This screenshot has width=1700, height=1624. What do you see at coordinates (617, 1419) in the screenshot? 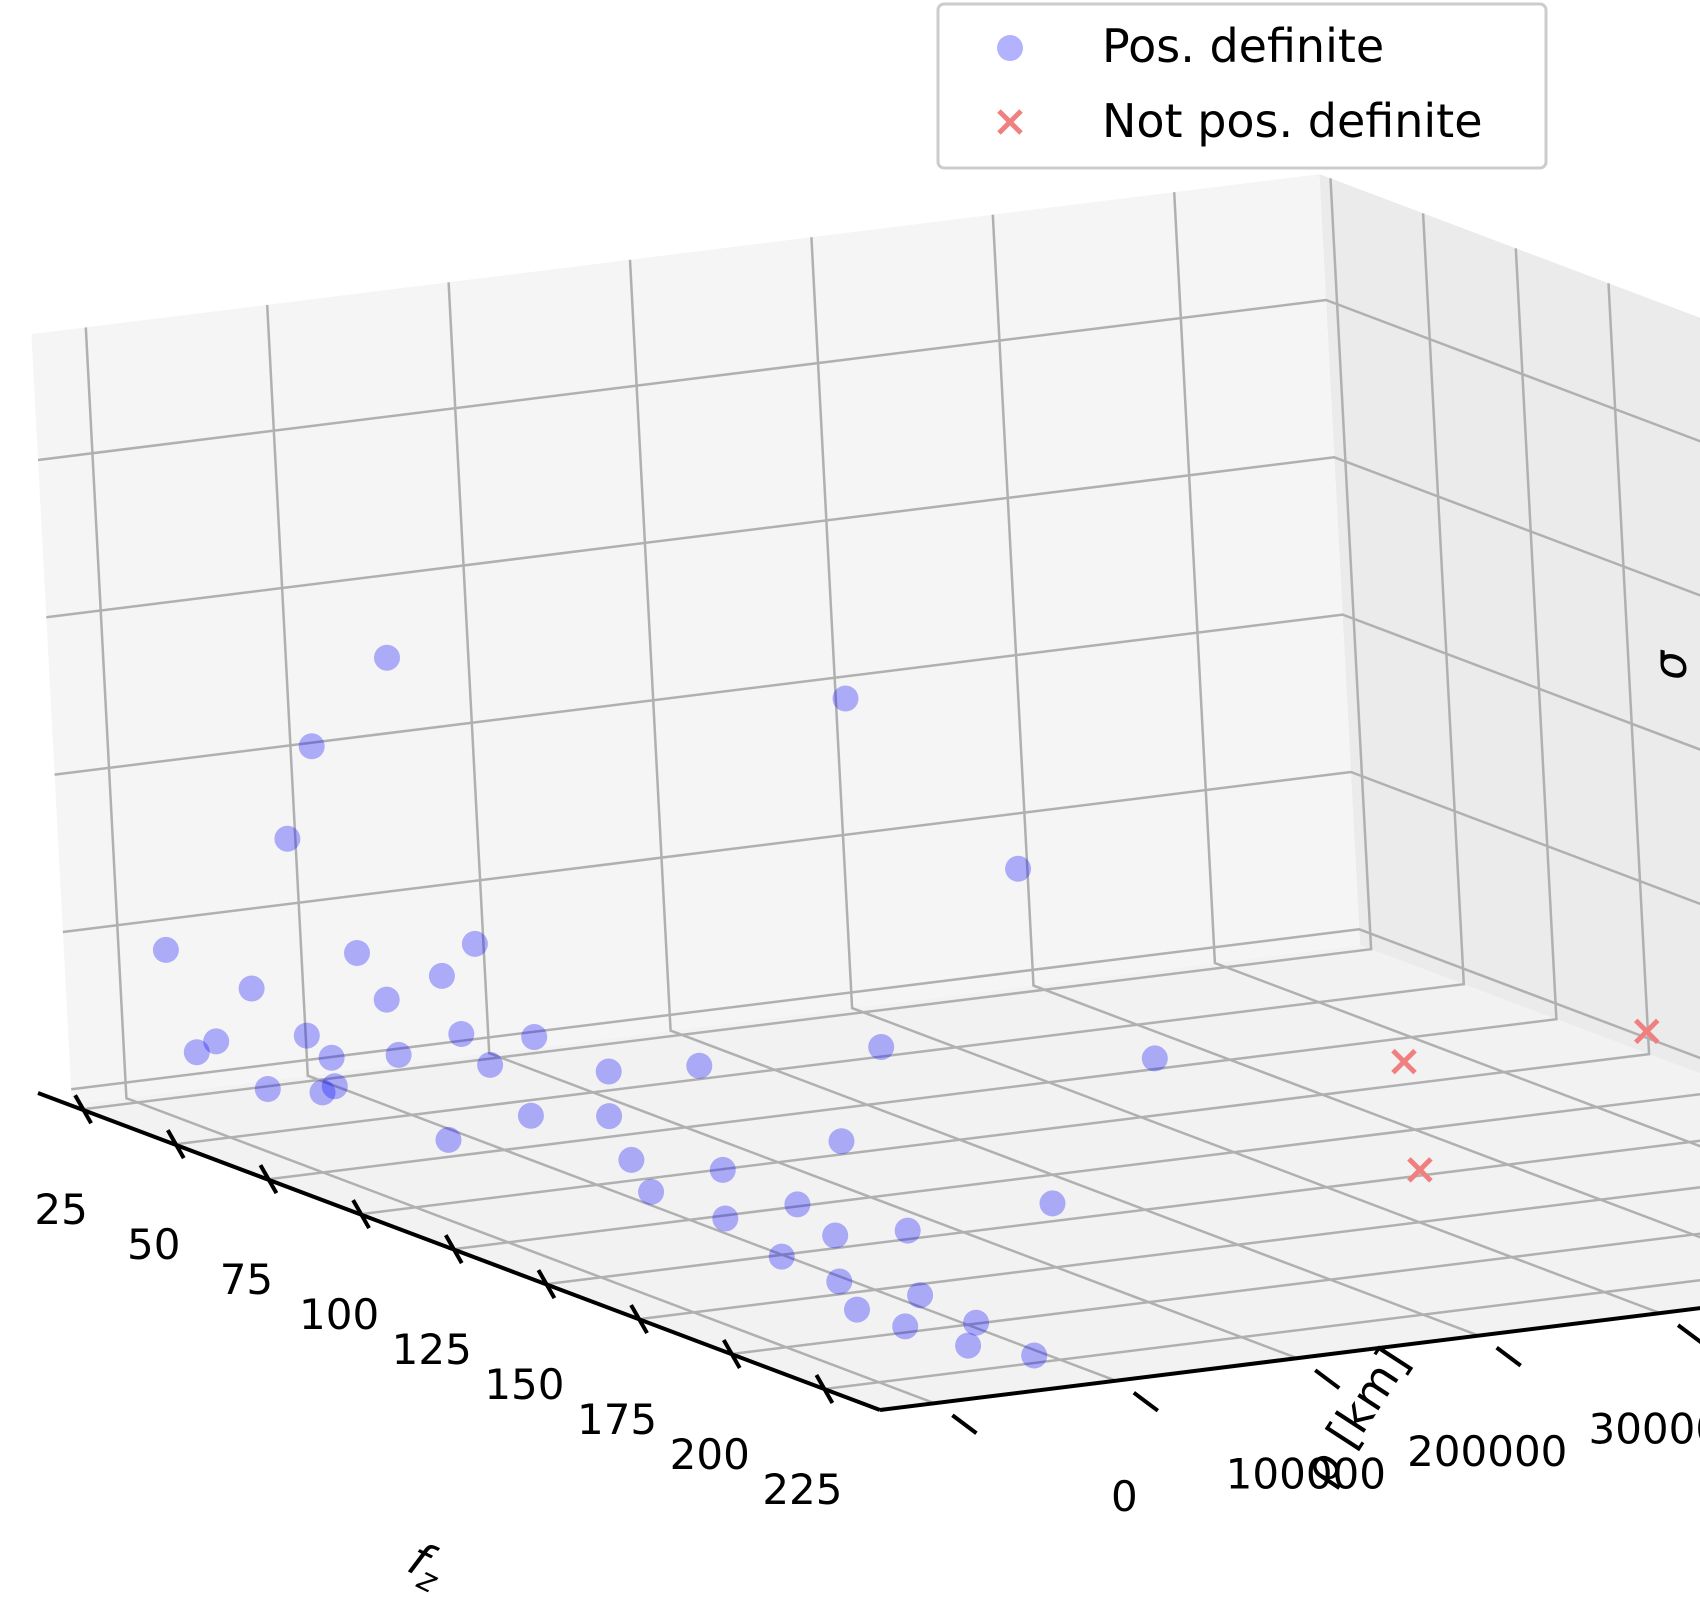
I see `x-tick-label: 175` at bounding box center [617, 1419].